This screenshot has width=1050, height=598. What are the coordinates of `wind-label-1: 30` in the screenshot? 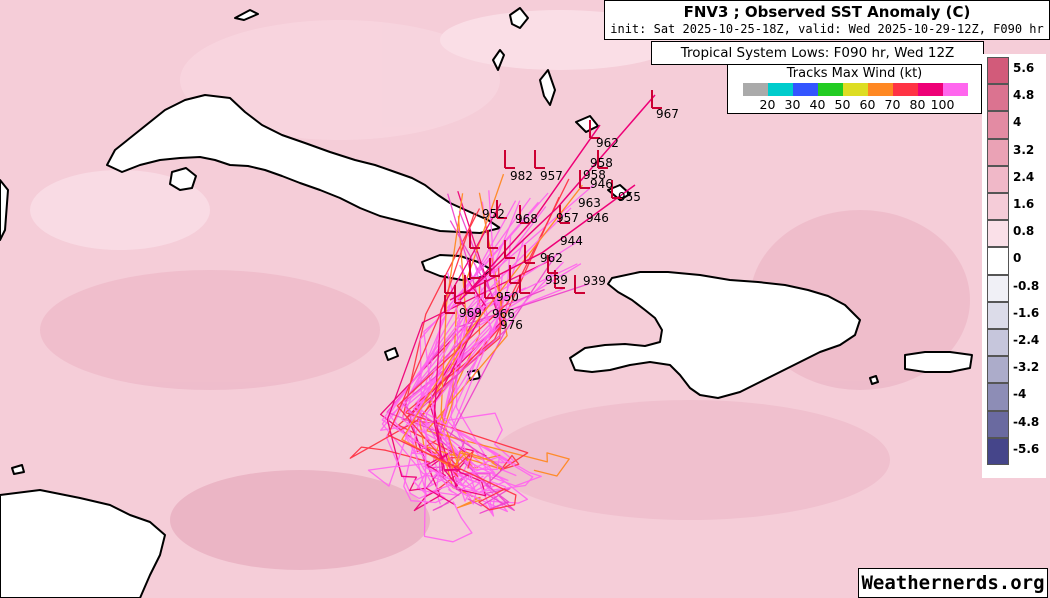 It's located at (792, 104).